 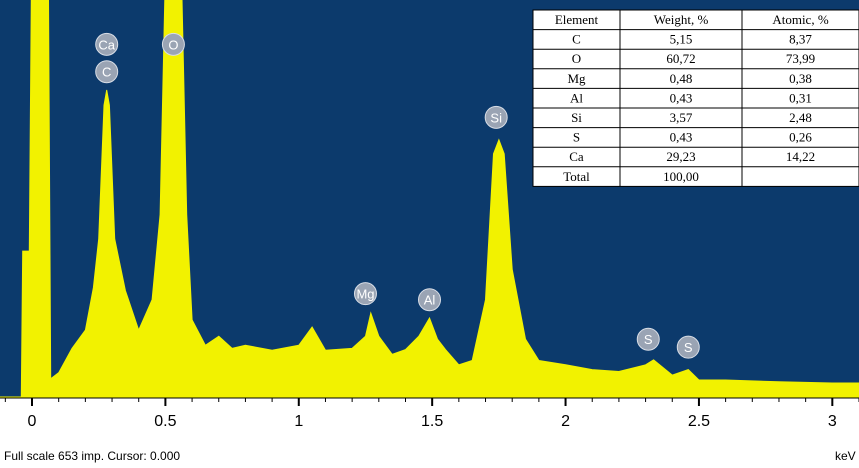 I want to click on peak-label: Mg, so click(x=365, y=294).